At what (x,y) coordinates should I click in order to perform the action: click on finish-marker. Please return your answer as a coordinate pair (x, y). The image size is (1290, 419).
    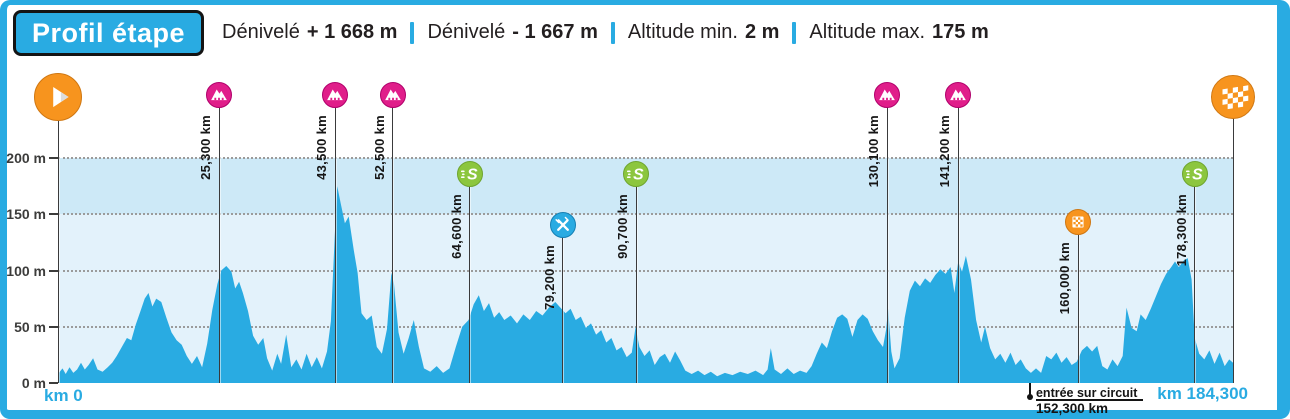
    Looking at the image, I should click on (1233, 97).